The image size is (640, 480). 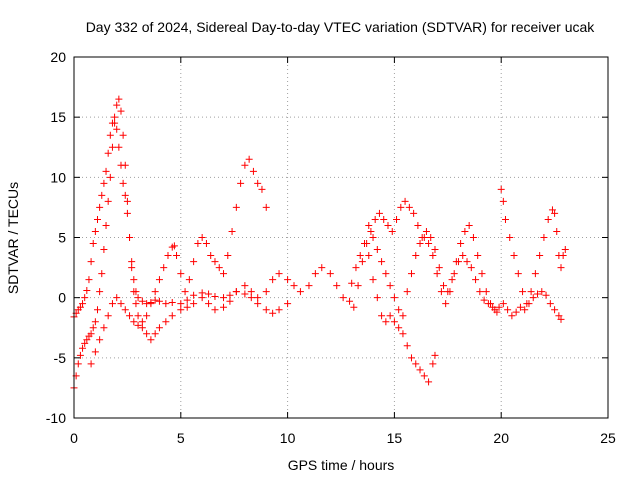 What do you see at coordinates (58, 177) in the screenshot?
I see `y-tick-label: 10` at bounding box center [58, 177].